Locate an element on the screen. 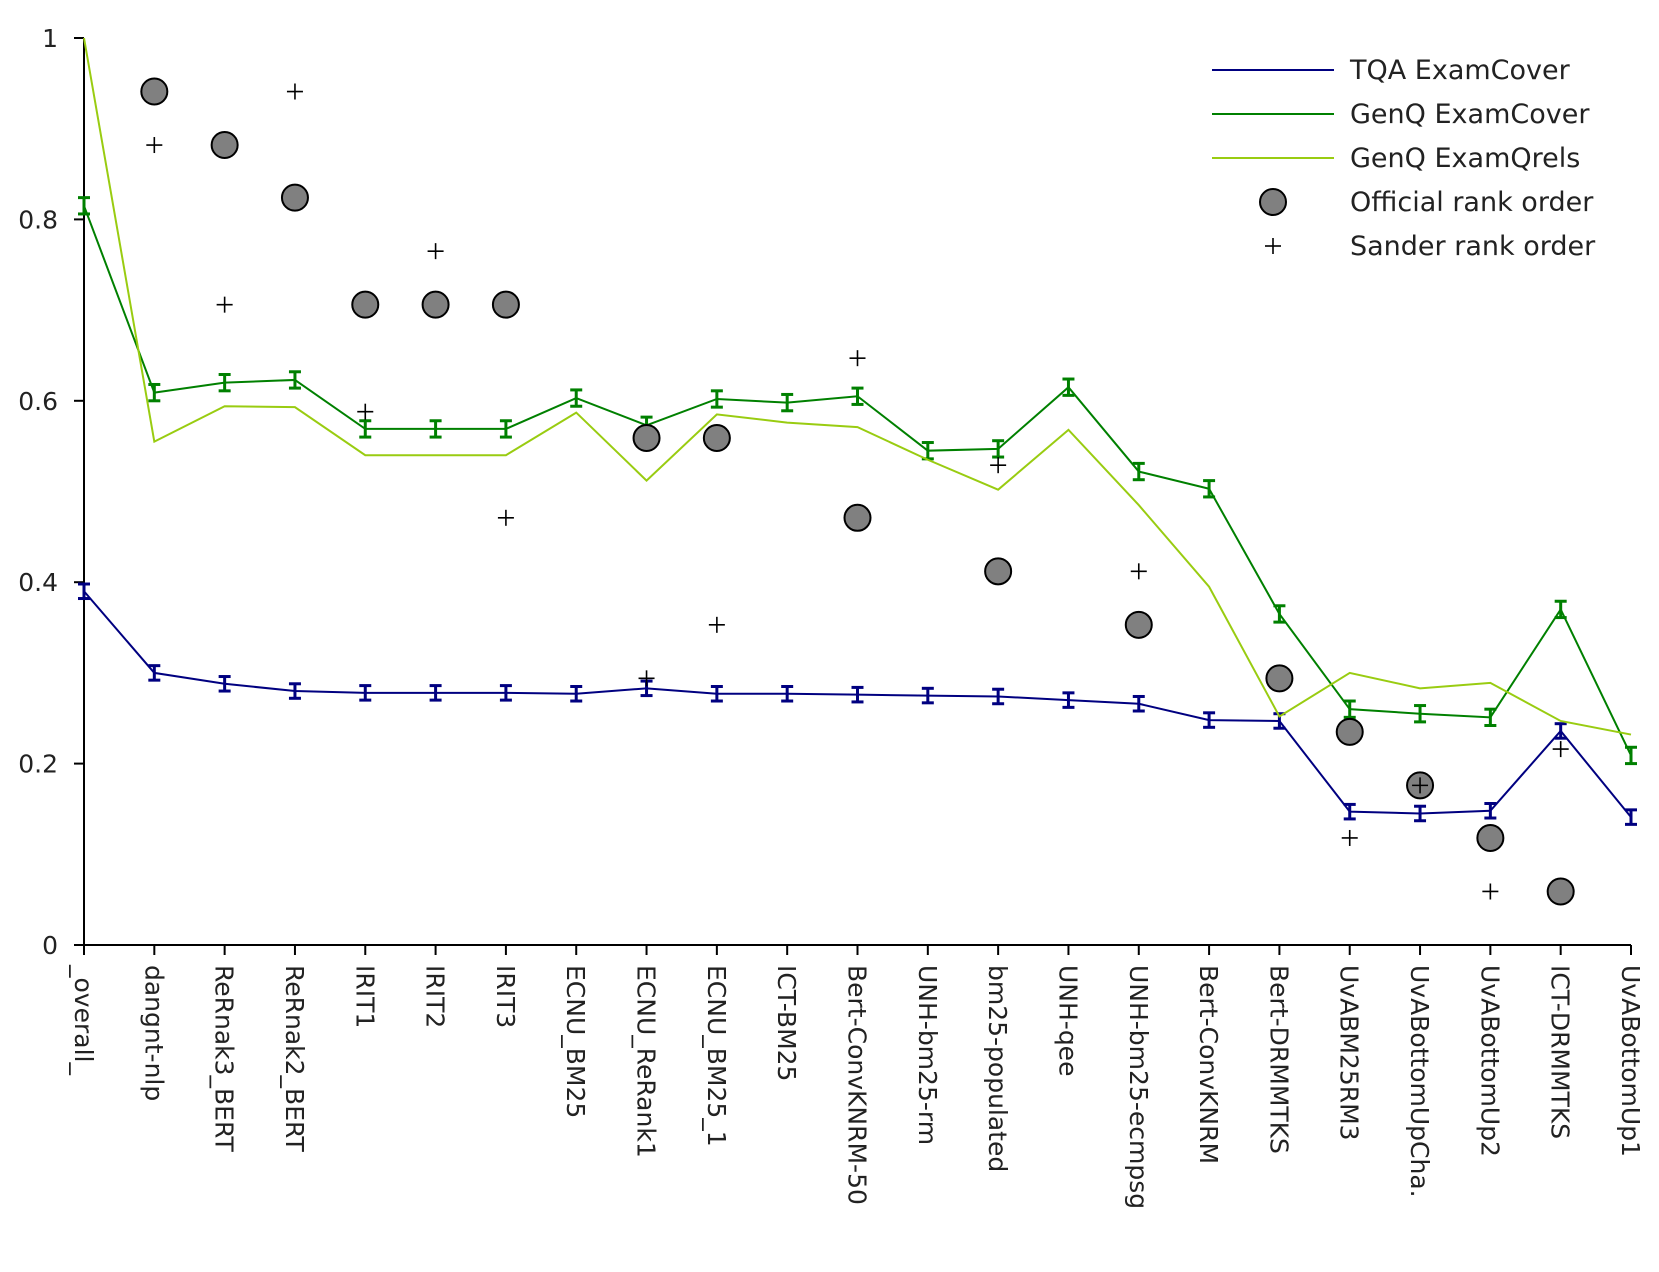  legend-item: TQA ExamCover is located at coordinates (1391, 70).